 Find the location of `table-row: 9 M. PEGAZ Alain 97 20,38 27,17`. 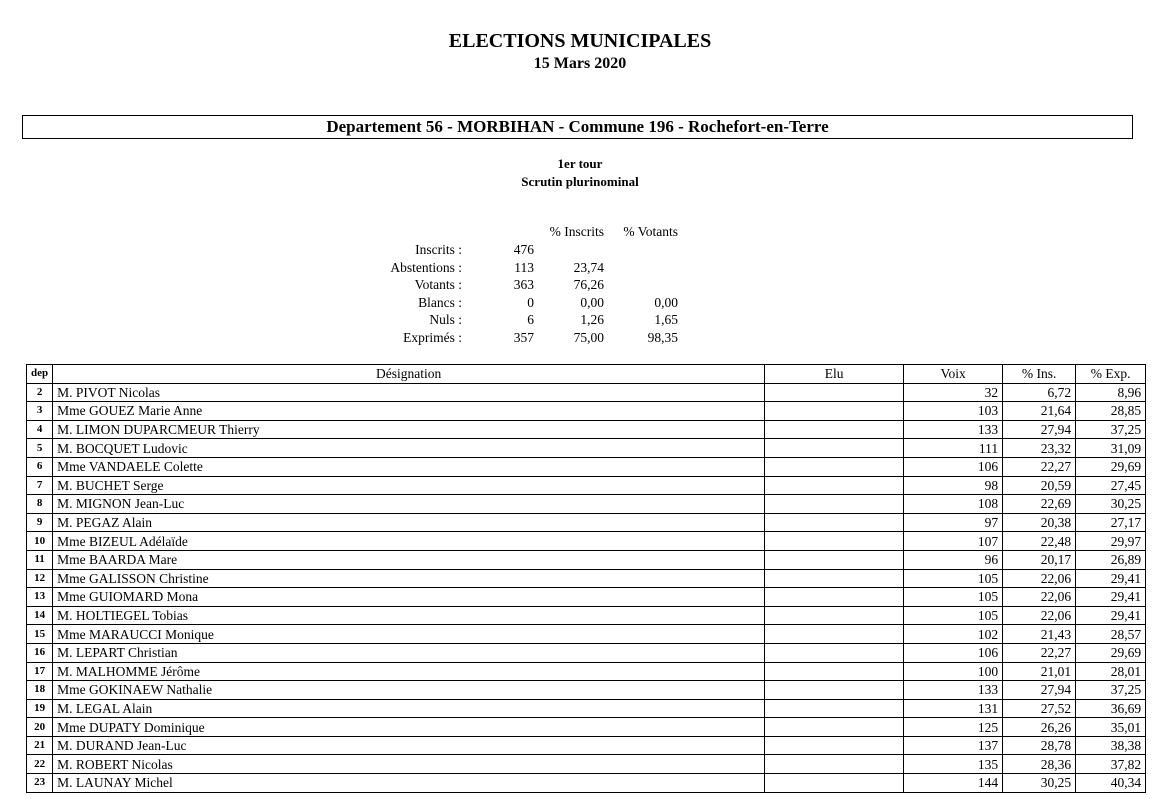

table-row: 9 M. PEGAZ Alain 97 20,38 27,17 is located at coordinates (586, 522).